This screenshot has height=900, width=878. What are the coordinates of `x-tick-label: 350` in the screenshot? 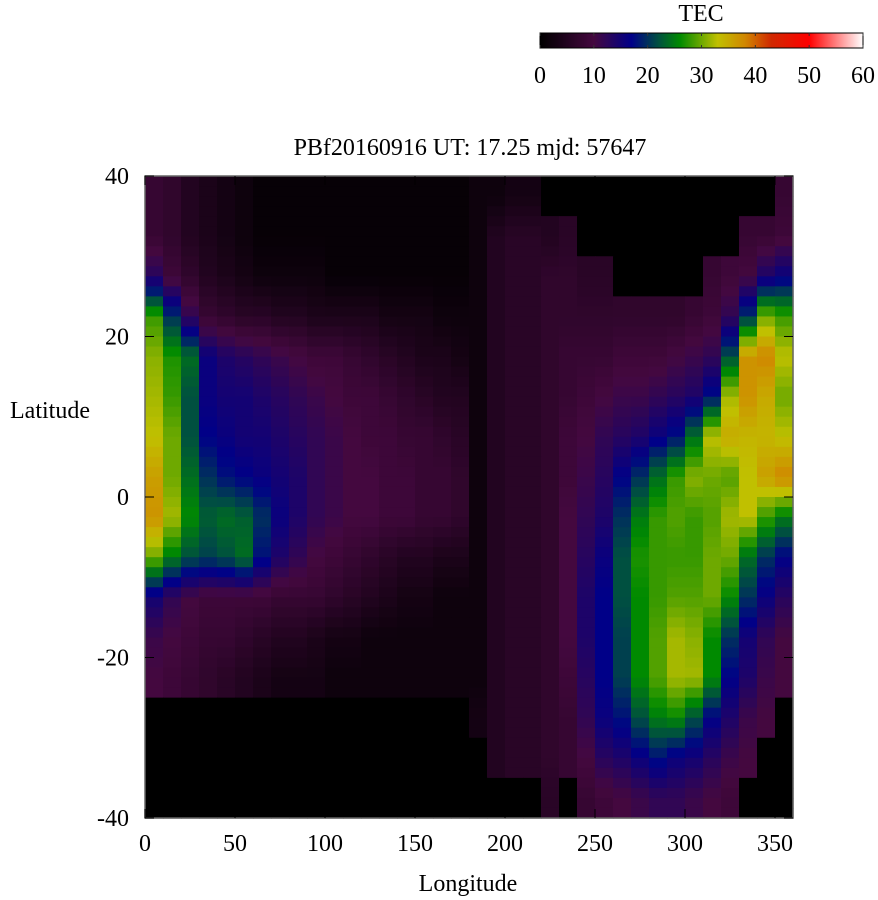 It's located at (775, 844).